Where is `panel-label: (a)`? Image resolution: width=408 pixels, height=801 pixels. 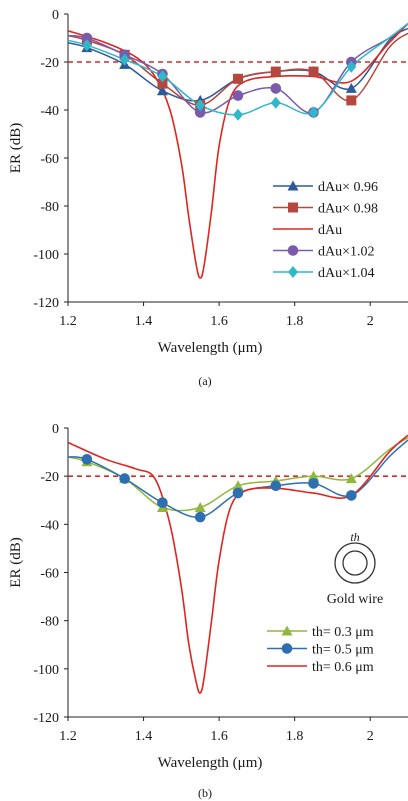
panel-label: (a) is located at coordinates (204, 381).